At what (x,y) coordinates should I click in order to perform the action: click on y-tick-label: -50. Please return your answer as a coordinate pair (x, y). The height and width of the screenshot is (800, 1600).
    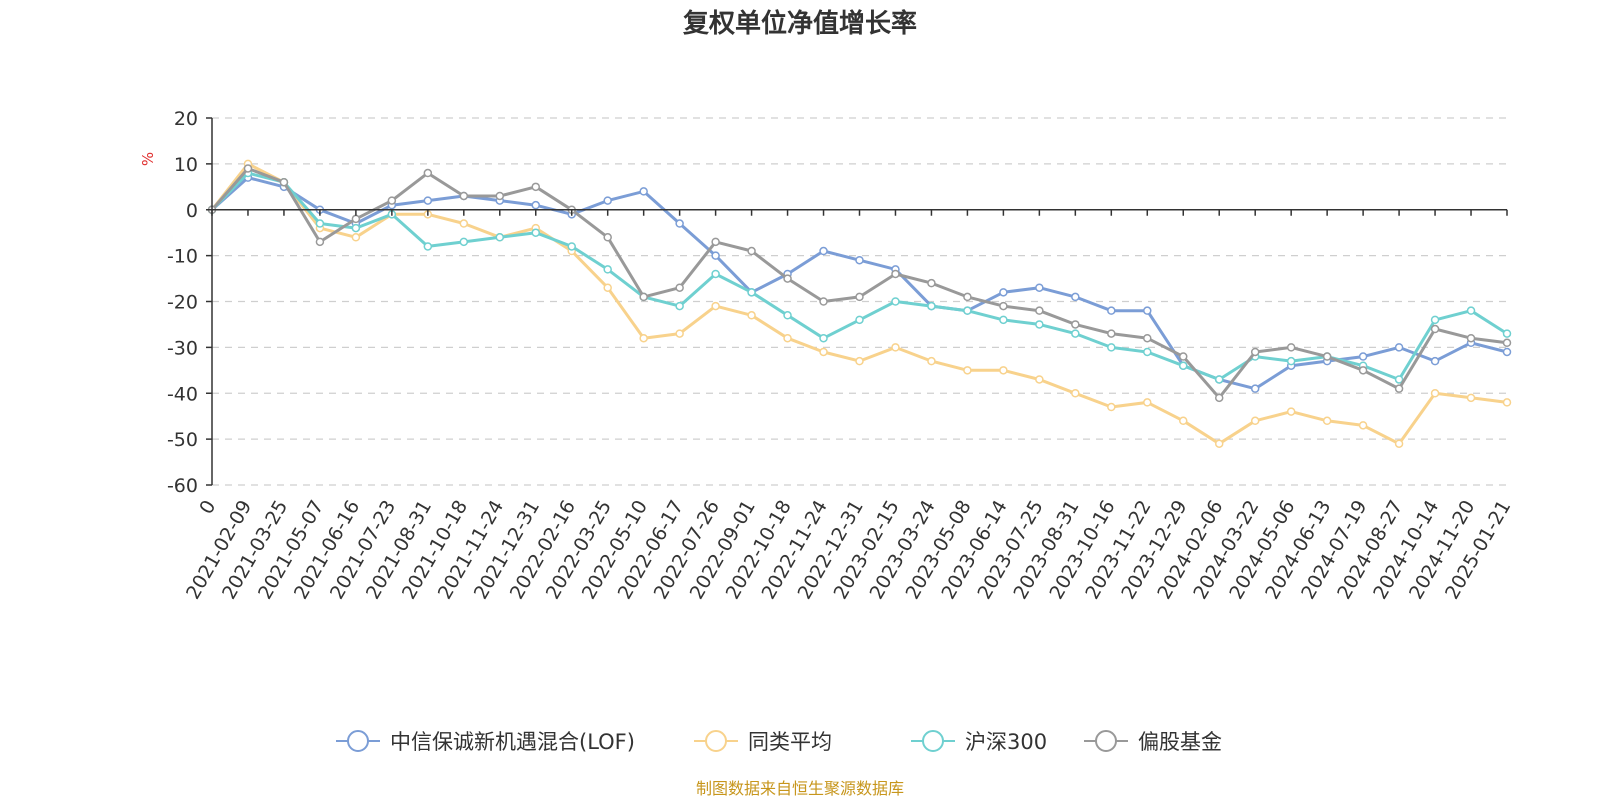
    Looking at the image, I should click on (182, 440).